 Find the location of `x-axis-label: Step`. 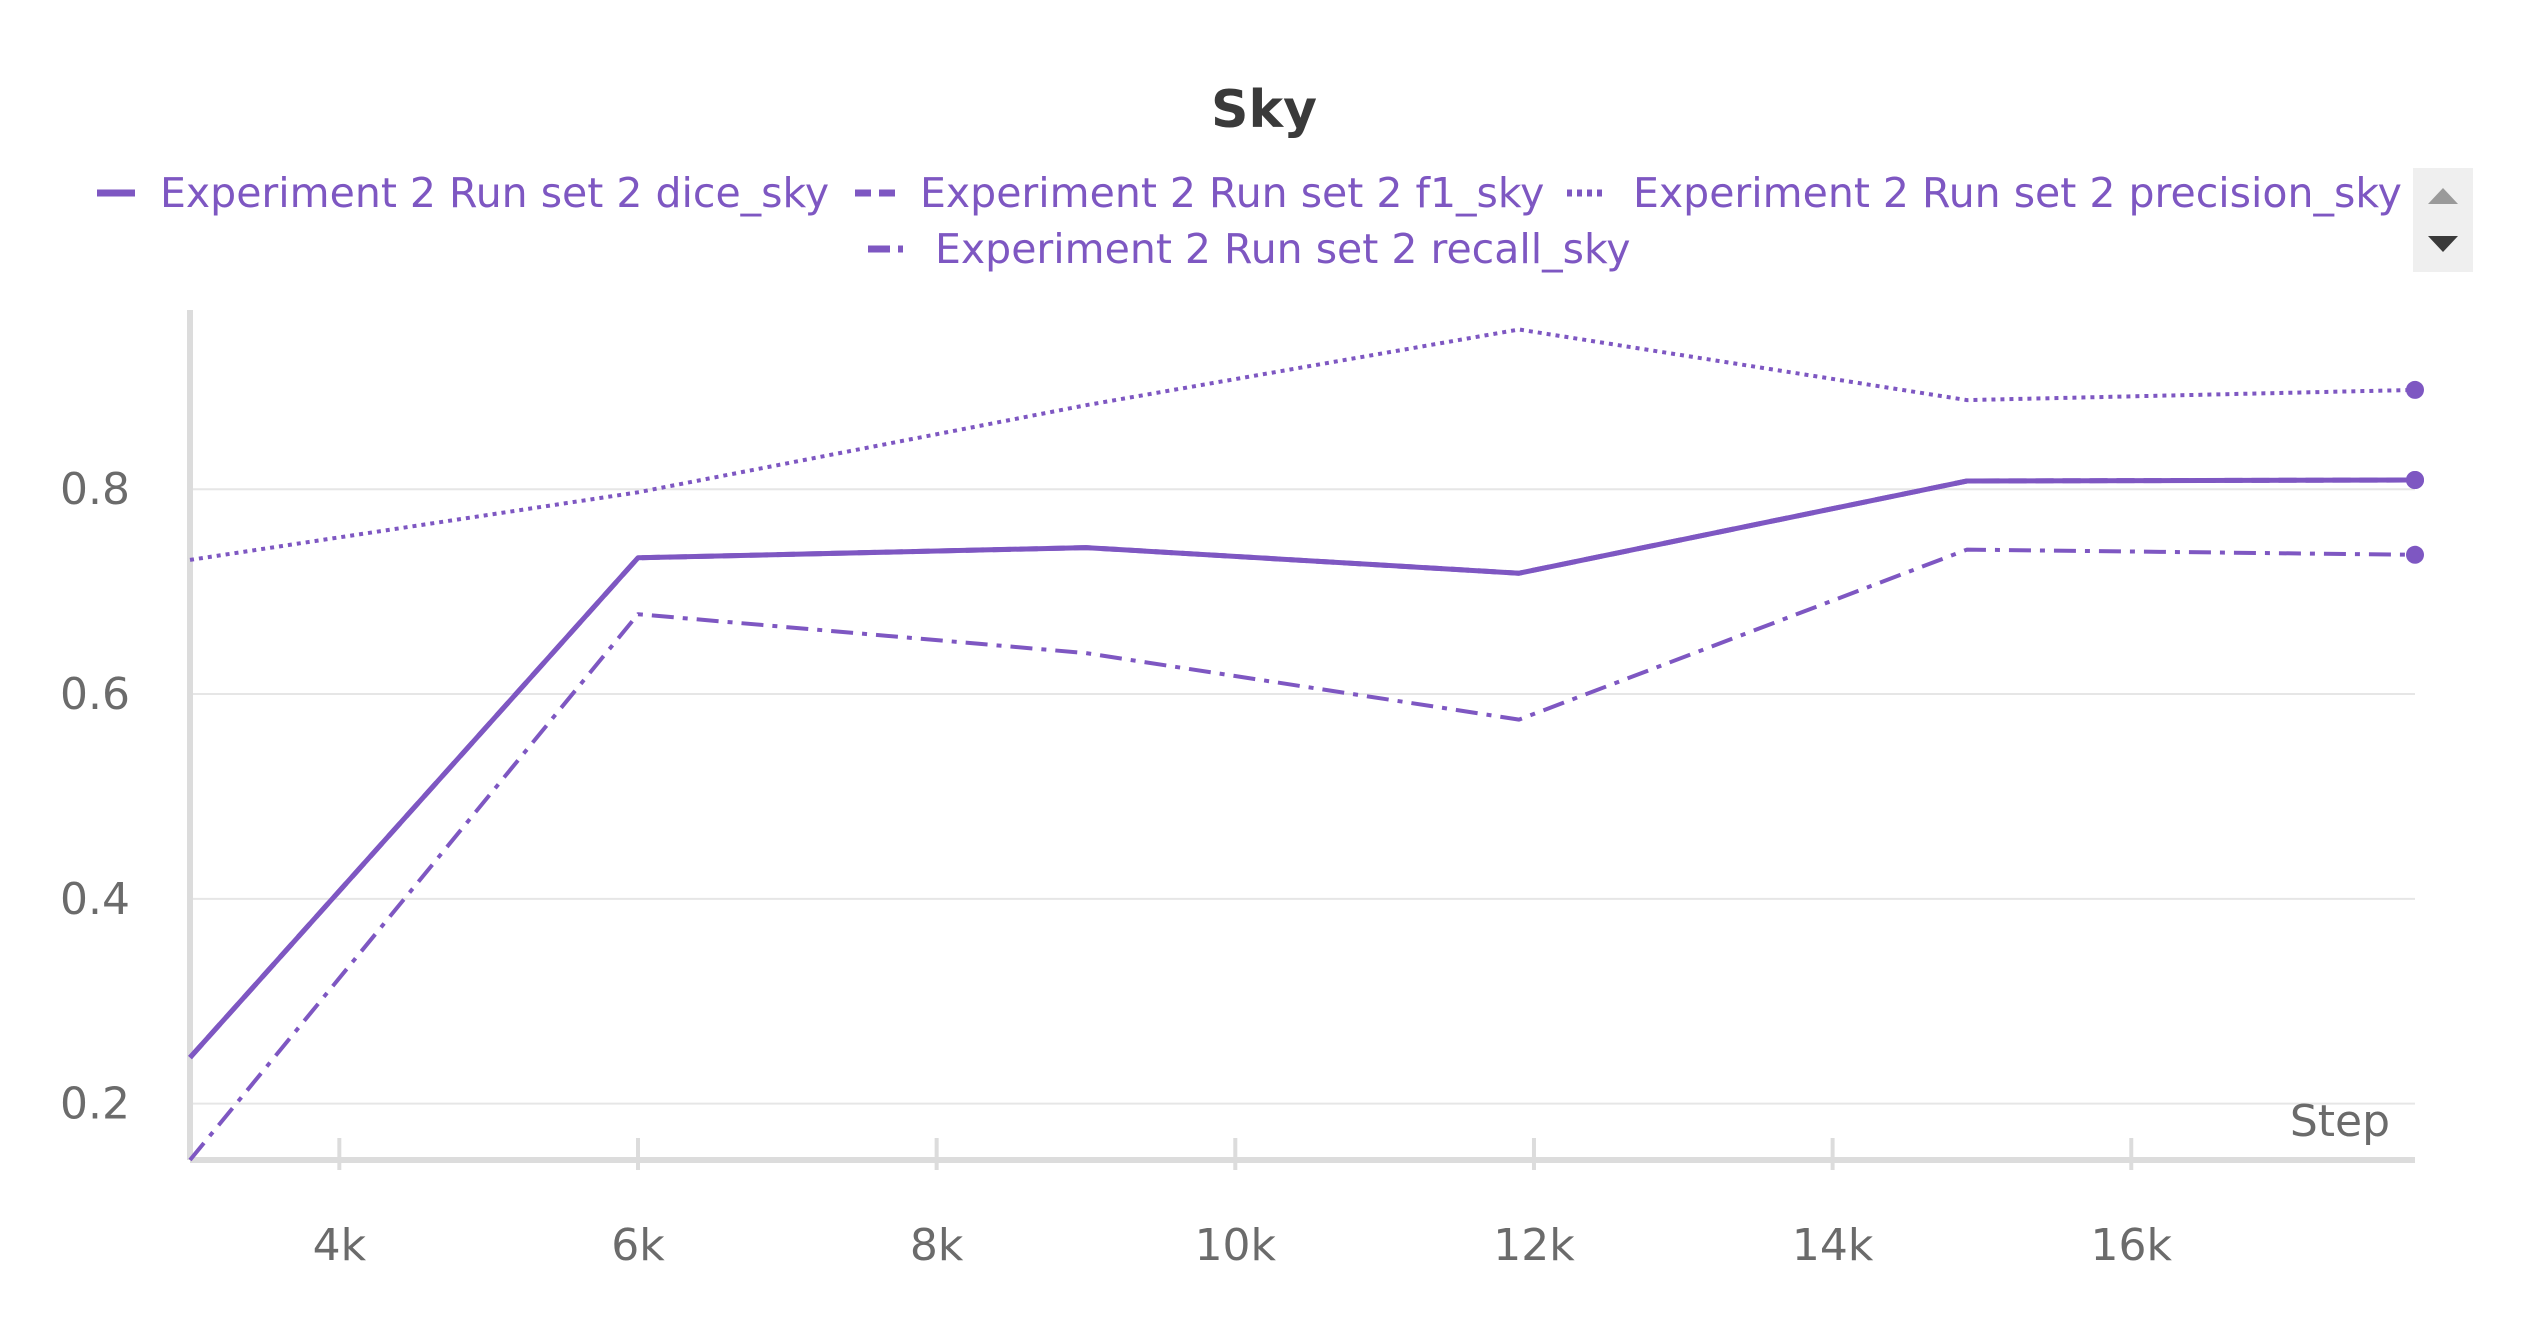

x-axis-label: Step is located at coordinates (2340, 1121).